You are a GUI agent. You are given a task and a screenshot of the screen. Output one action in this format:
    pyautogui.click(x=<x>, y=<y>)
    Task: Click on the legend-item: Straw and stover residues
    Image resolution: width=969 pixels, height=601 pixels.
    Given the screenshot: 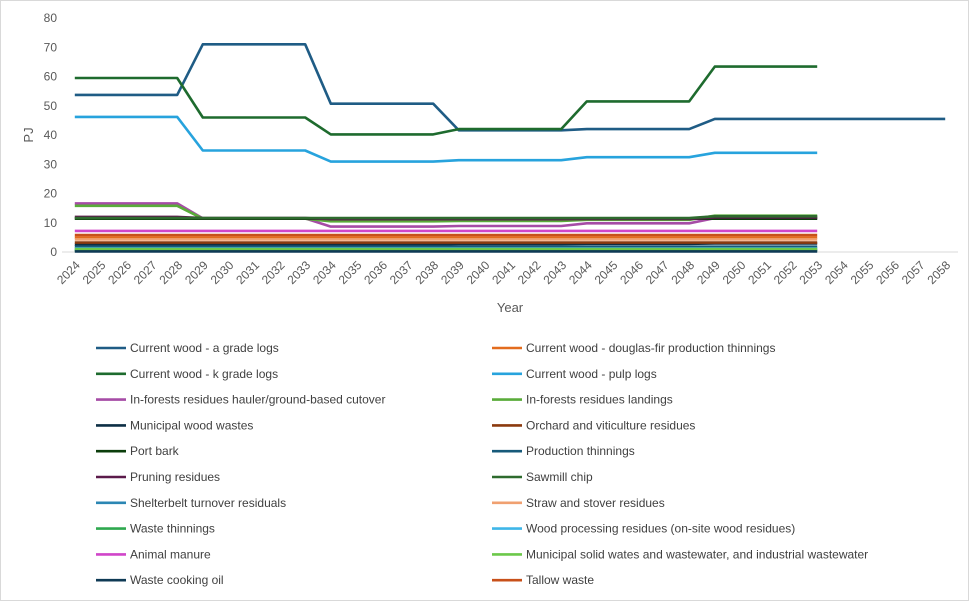 What is the action you would take?
    pyautogui.click(x=578, y=503)
    